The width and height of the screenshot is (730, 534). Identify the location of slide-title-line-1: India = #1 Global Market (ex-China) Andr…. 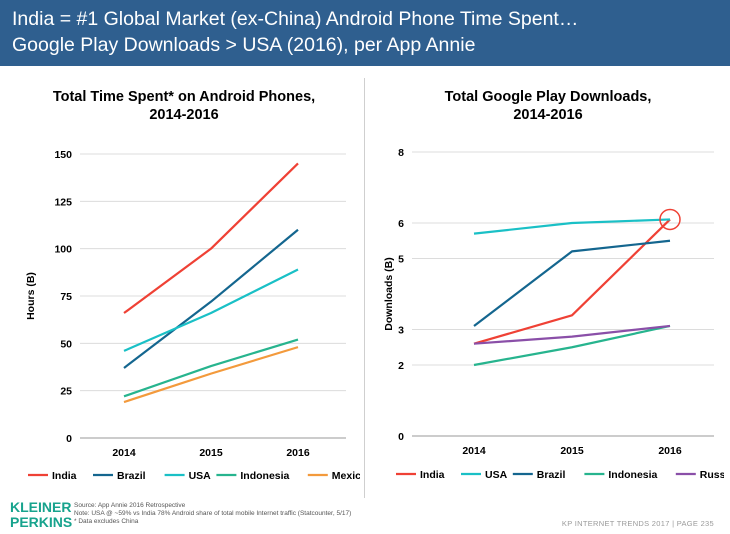
(295, 19).